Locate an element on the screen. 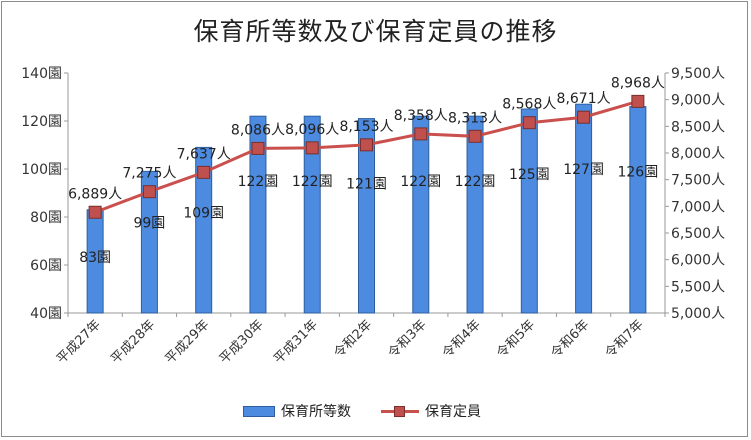 The width and height of the screenshot is (751, 440). label-capacity: 8,671人 is located at coordinates (584, 99).